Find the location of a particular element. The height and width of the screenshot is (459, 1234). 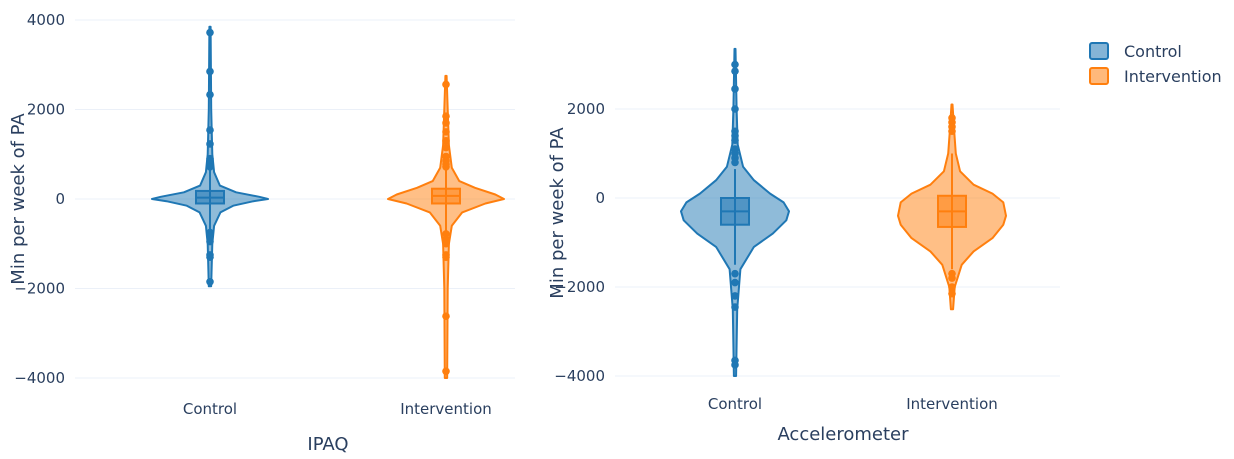

x-axis-title: IPAQ is located at coordinates (327, 444).